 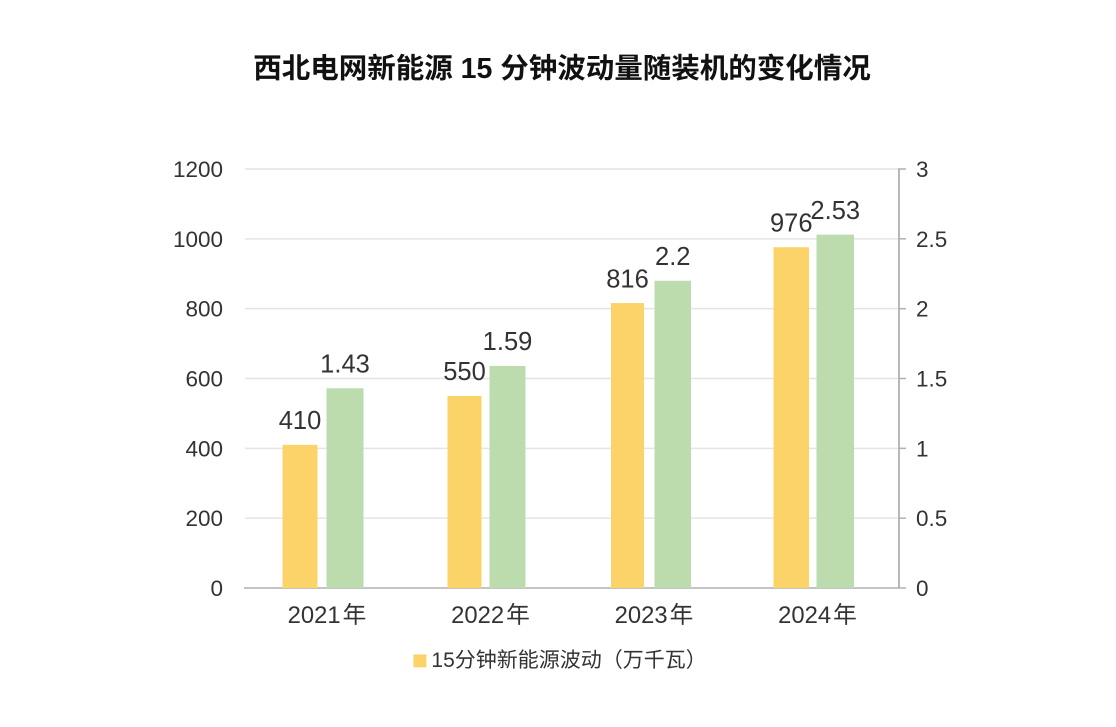 I want to click on svg-text: 2023, so click(x=641, y=615).